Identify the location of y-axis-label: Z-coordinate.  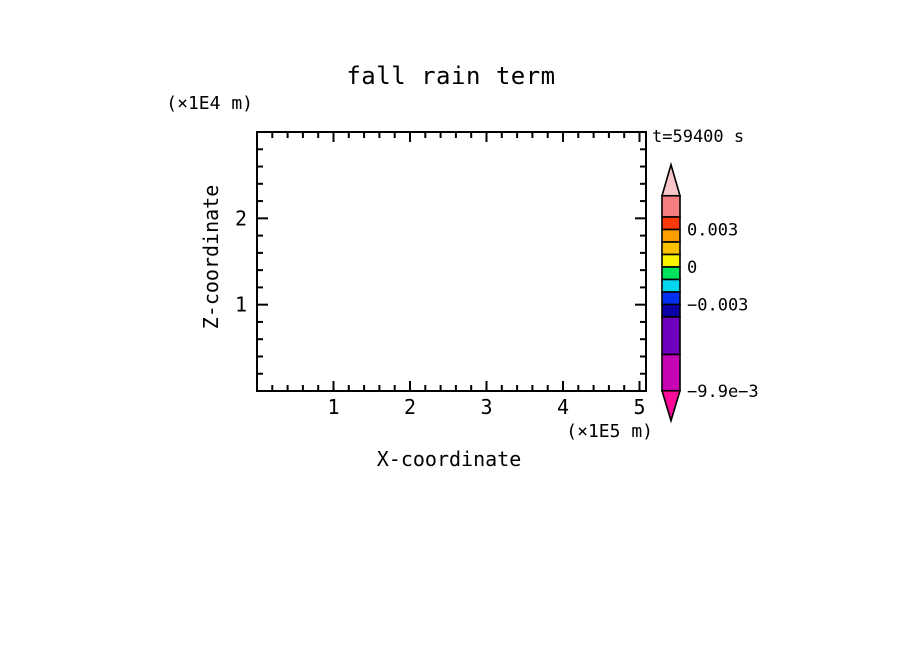
(211, 257).